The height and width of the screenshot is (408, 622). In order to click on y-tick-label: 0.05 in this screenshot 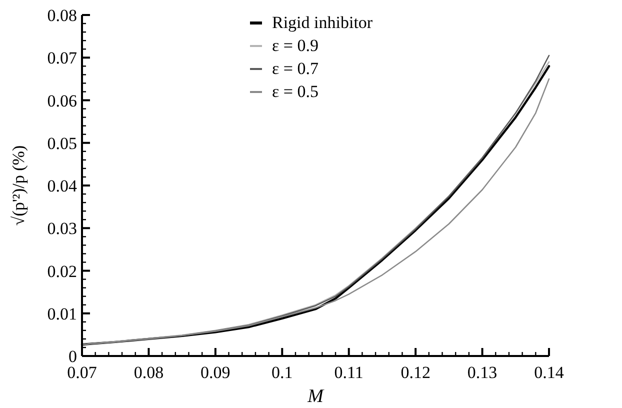, I will do `click(62, 143)`.